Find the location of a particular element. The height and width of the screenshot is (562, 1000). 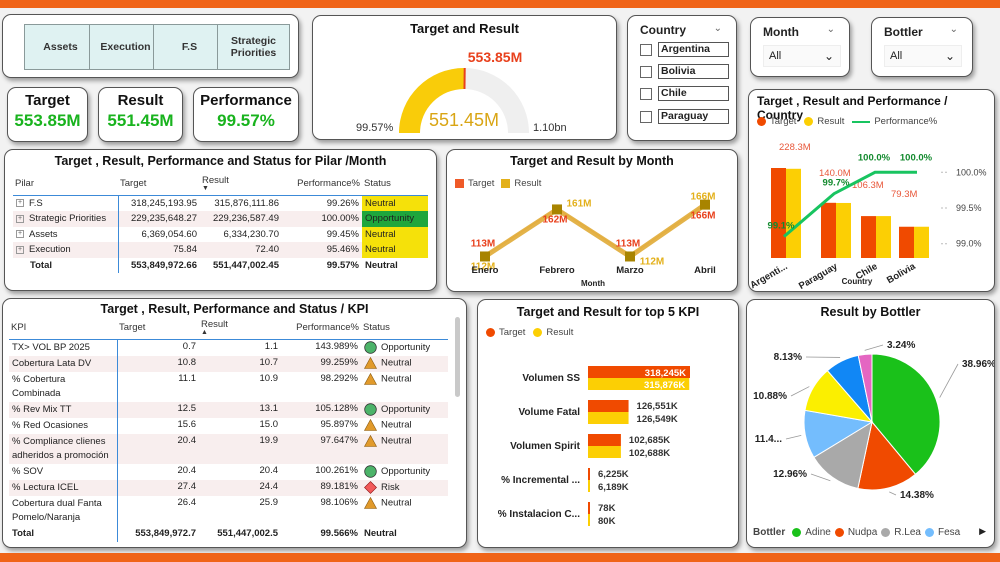

column-header-result: Result ▼ is located at coordinates (241, 184).